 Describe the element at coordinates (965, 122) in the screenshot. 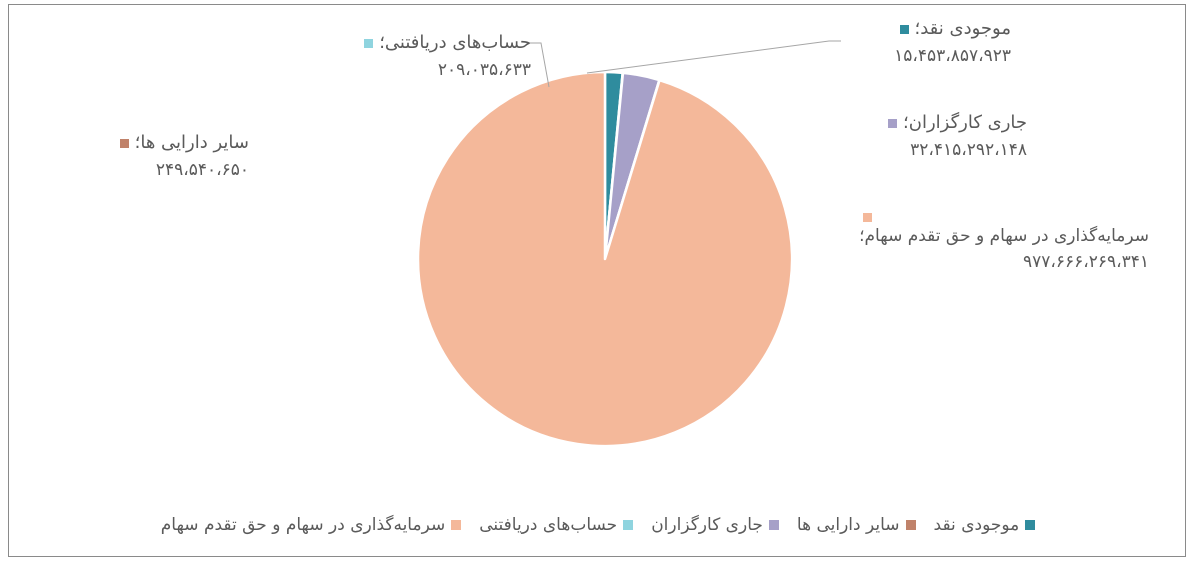

I see `data-label-name: جاری کارگزاران؛` at that location.